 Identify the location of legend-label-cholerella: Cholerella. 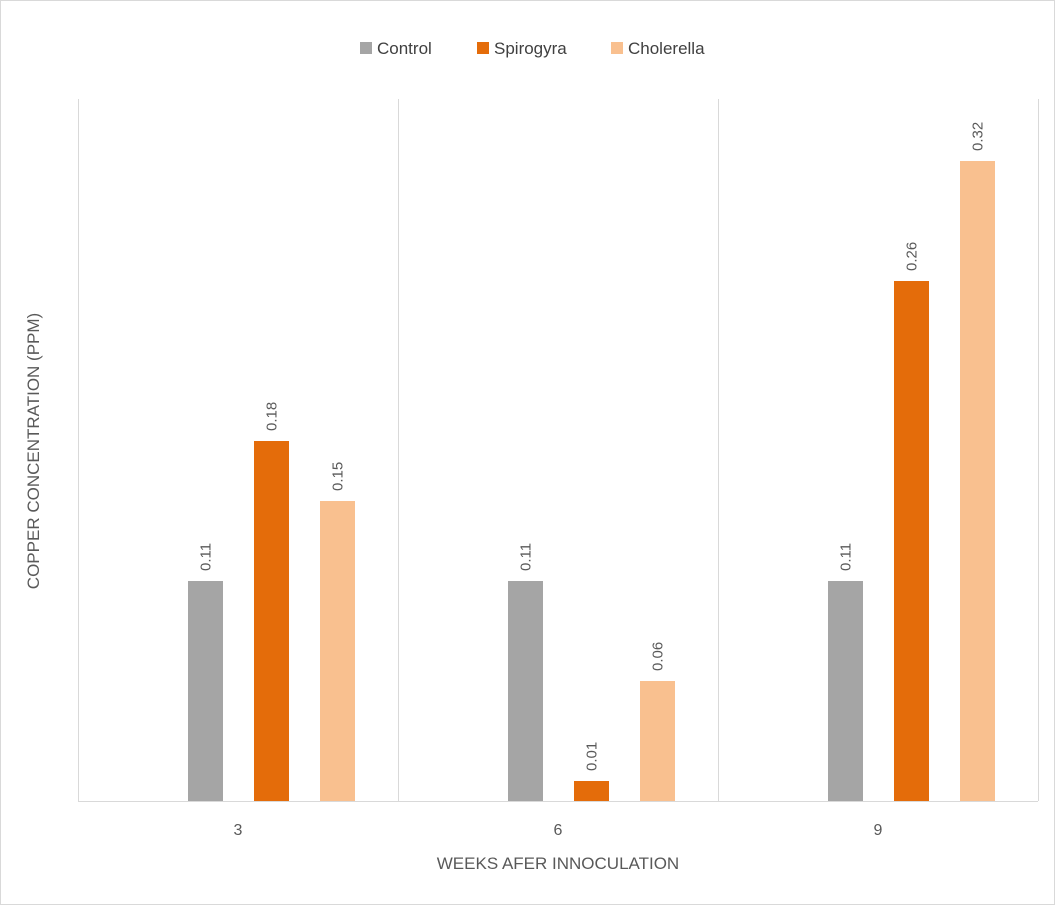
(666, 48).